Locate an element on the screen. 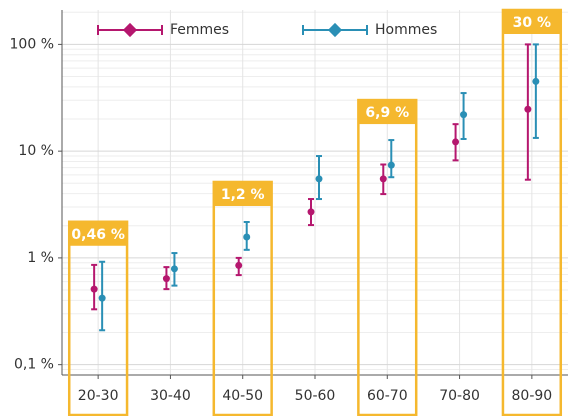 Image resolution: width=569 pixels, height=416 pixels. highlight-label: 6,9 % is located at coordinates (387, 113).